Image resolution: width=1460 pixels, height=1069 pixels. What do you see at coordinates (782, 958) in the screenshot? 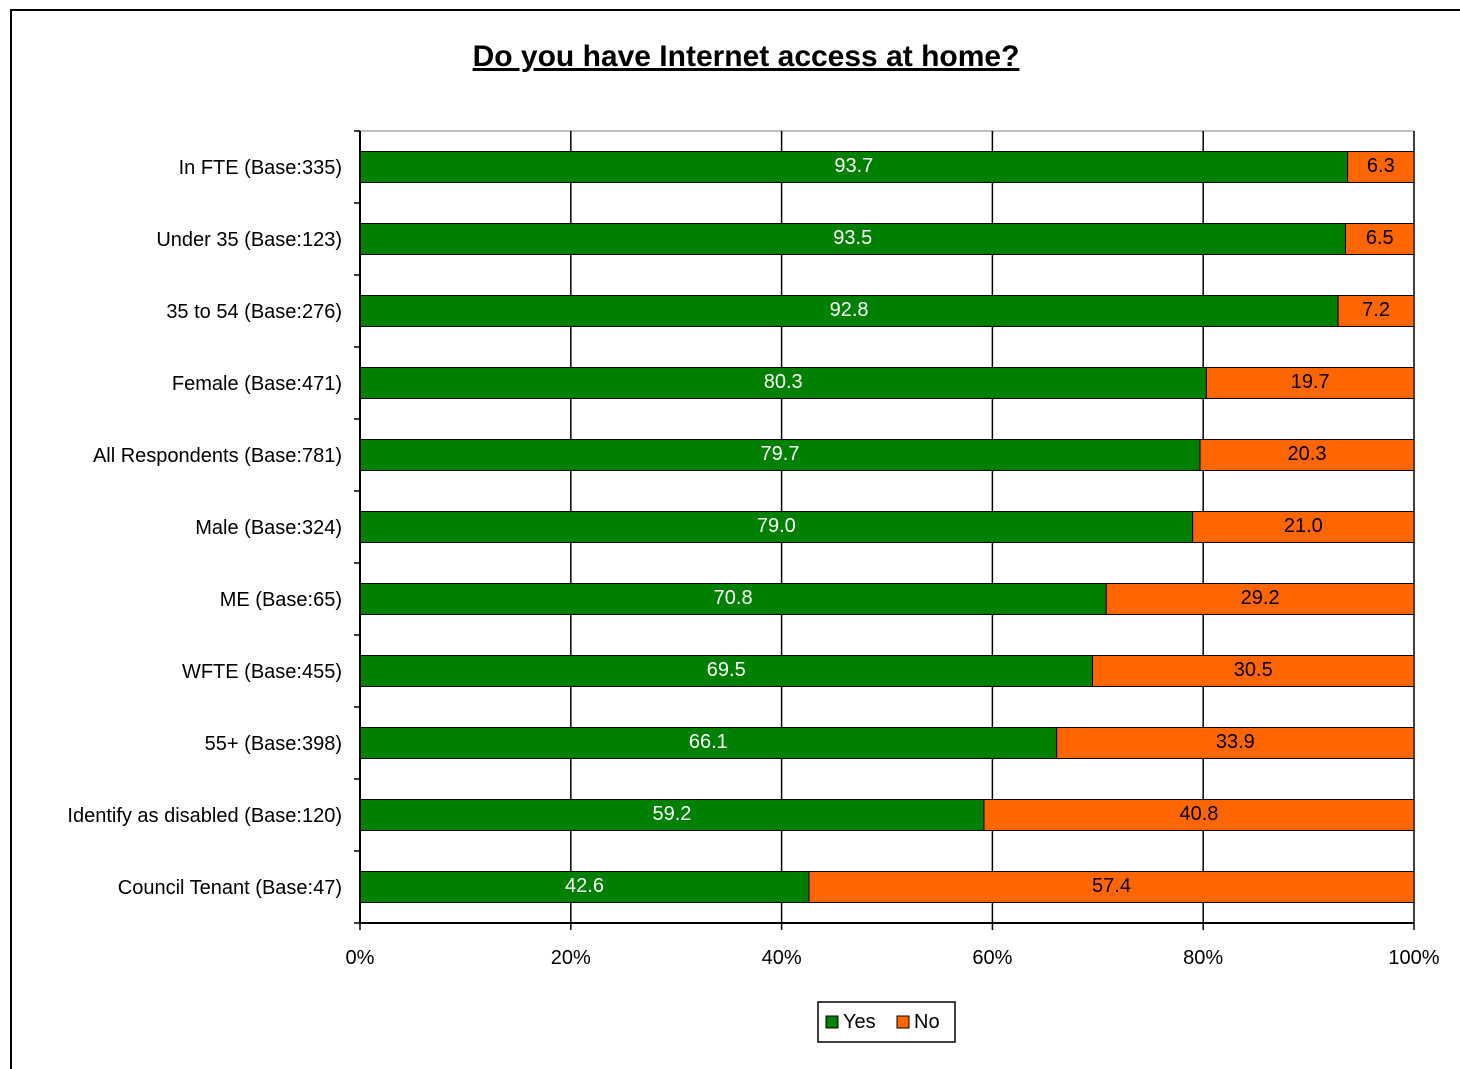
I see `x-tick-label: 40%` at bounding box center [782, 958].